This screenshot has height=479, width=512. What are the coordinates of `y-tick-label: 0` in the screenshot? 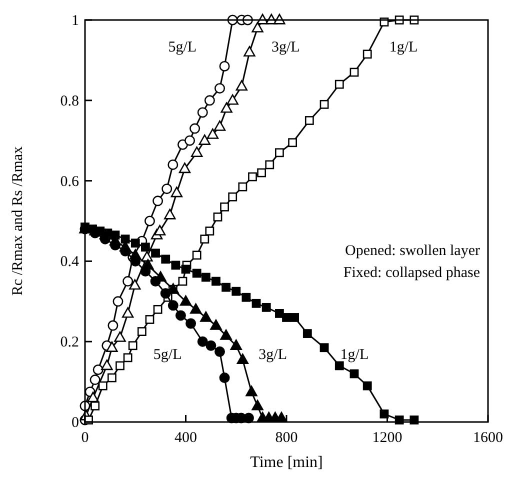 It's located at (75, 423).